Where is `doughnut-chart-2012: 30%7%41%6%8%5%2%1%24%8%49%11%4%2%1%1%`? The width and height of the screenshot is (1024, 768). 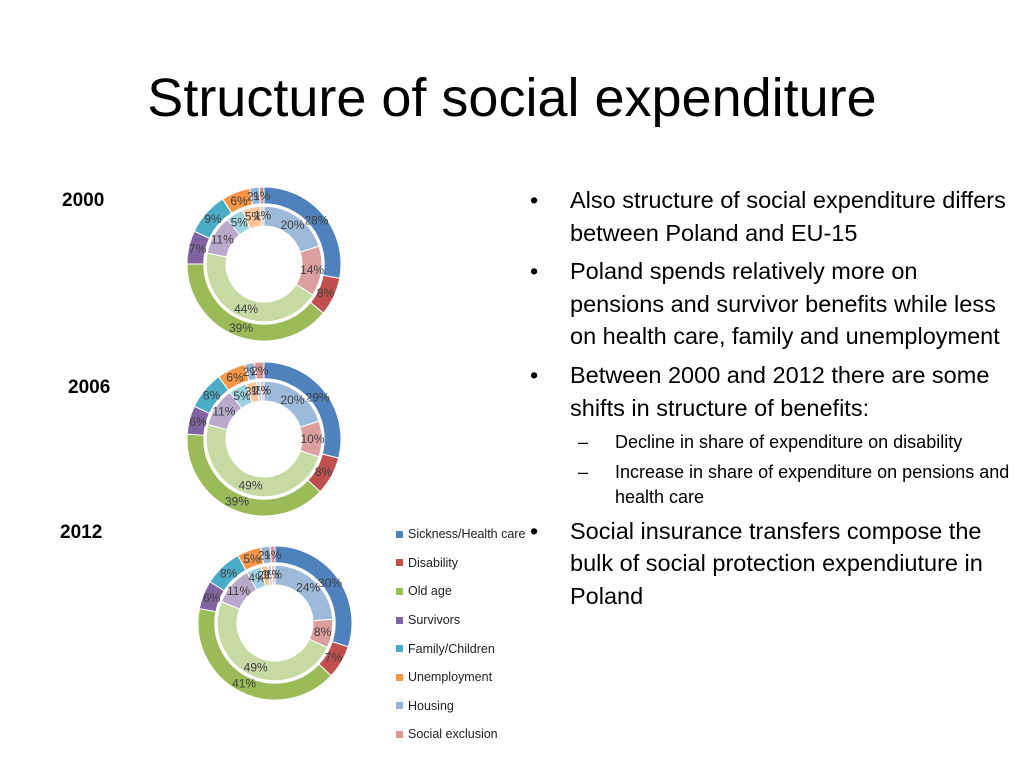
doughnut-chart-2012: 30%7%41%6%8%5%2%1%24%8%49%11%4%2%1%1% is located at coordinates (275, 623).